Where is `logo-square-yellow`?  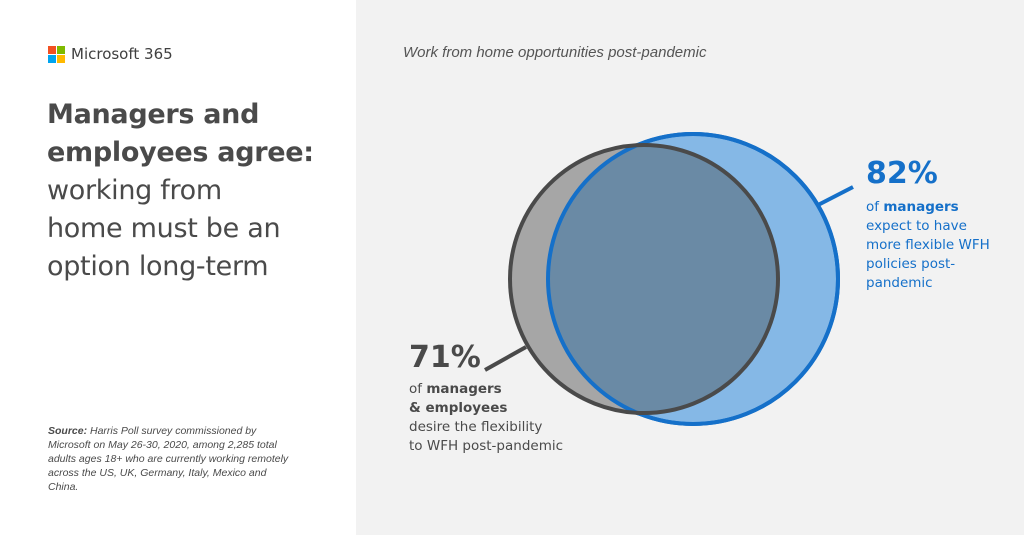
logo-square-yellow is located at coordinates (61, 58).